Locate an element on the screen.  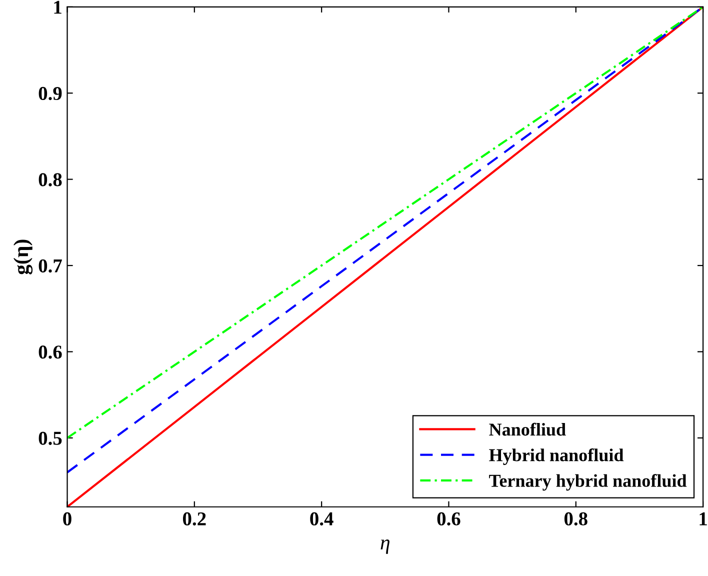
x-tick-label: 0 is located at coordinates (67, 519).